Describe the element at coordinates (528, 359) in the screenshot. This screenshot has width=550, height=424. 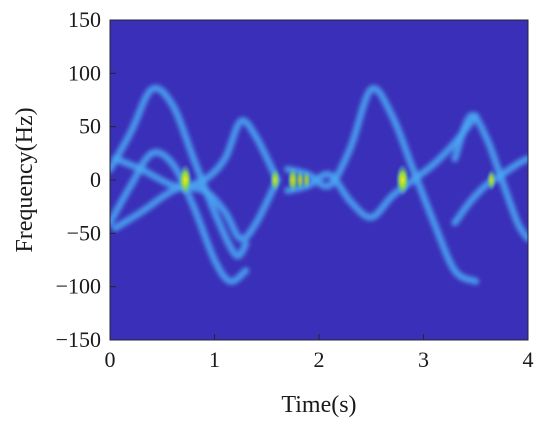
I see `x-tick-label: 4` at that location.